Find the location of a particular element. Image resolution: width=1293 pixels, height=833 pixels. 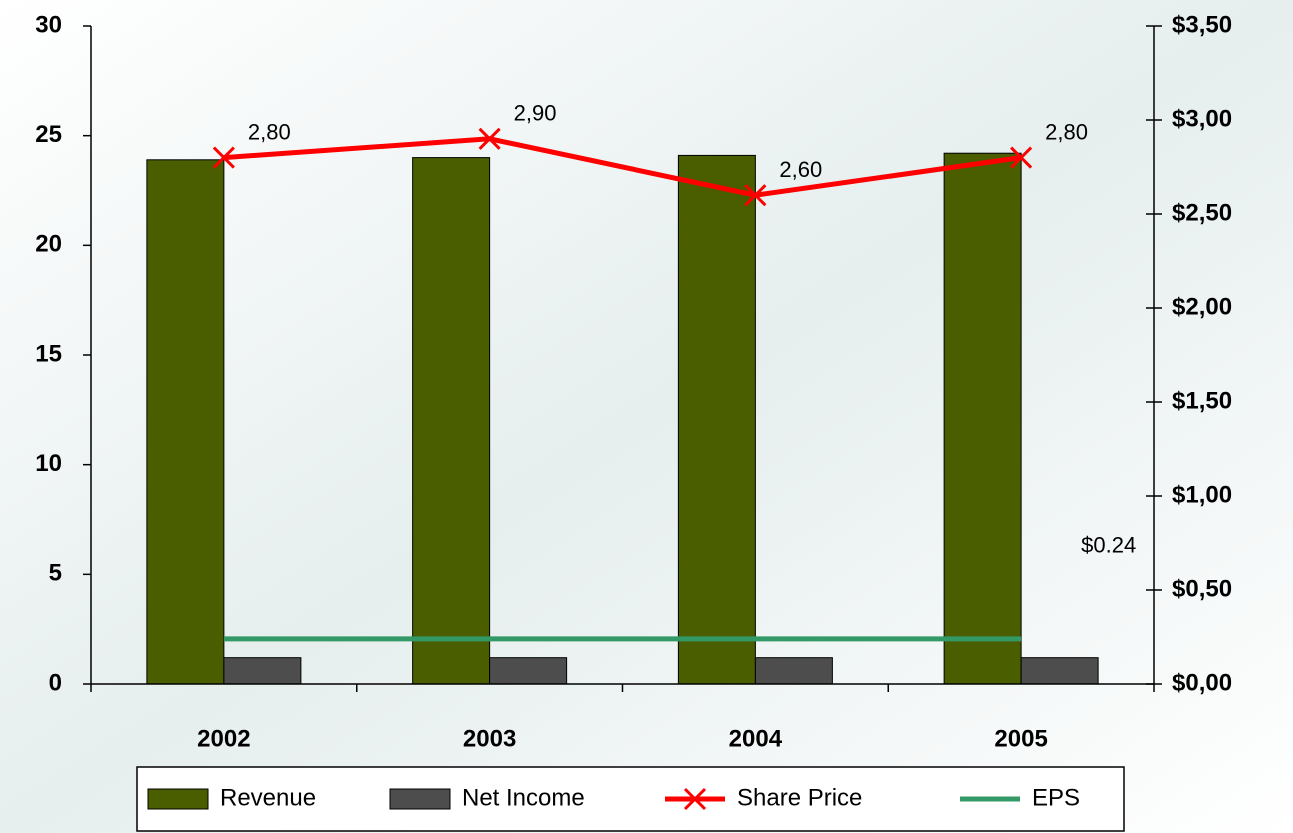

legend-label: Share Price is located at coordinates (799, 797).